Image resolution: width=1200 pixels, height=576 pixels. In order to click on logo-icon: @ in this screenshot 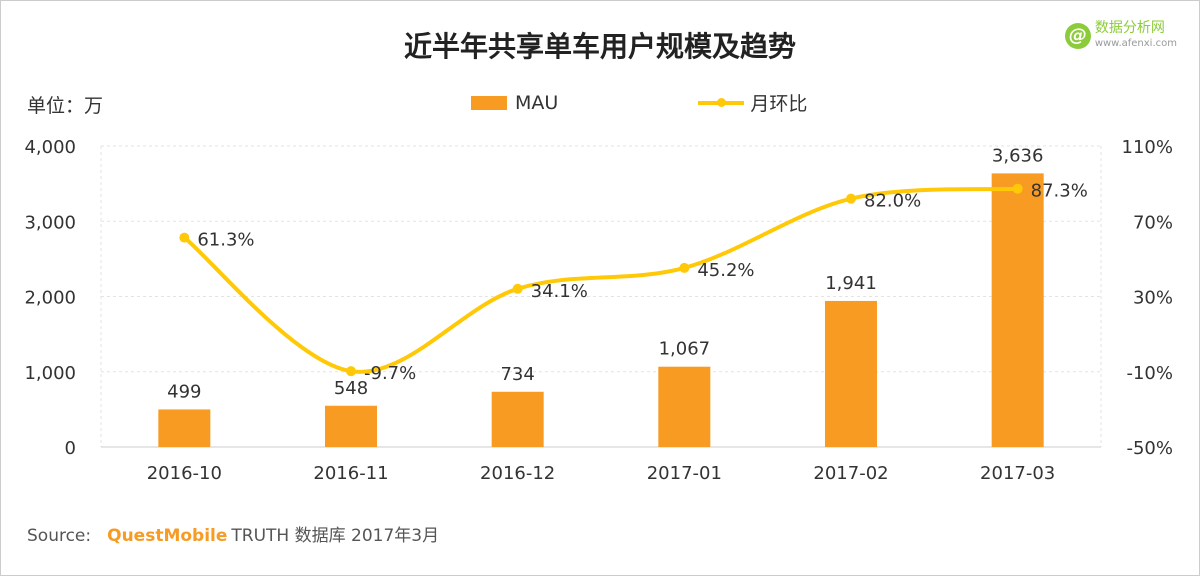, I will do `click(1077, 36)`.